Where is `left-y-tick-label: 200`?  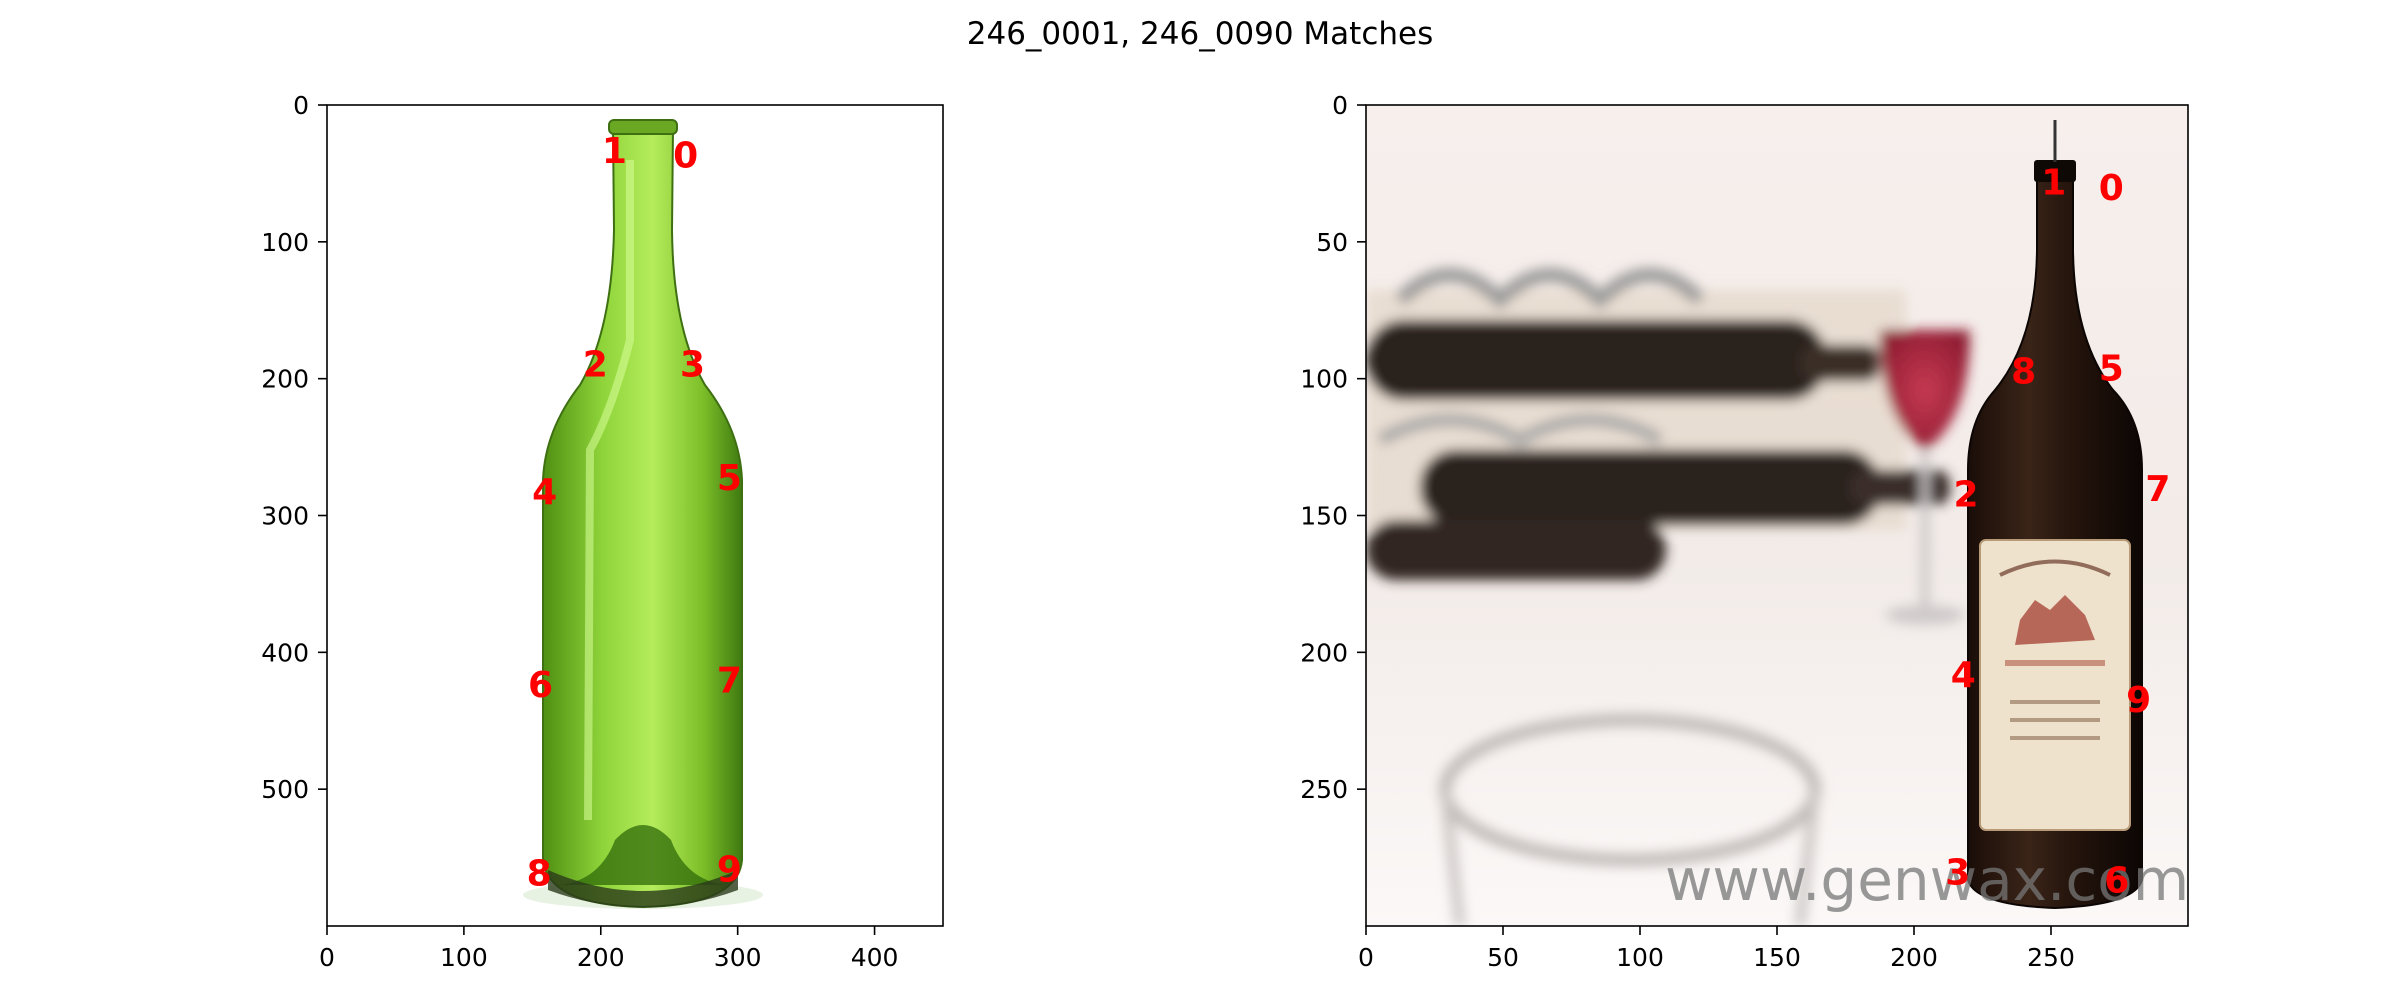
left-y-tick-label: 200 is located at coordinates (285, 379).